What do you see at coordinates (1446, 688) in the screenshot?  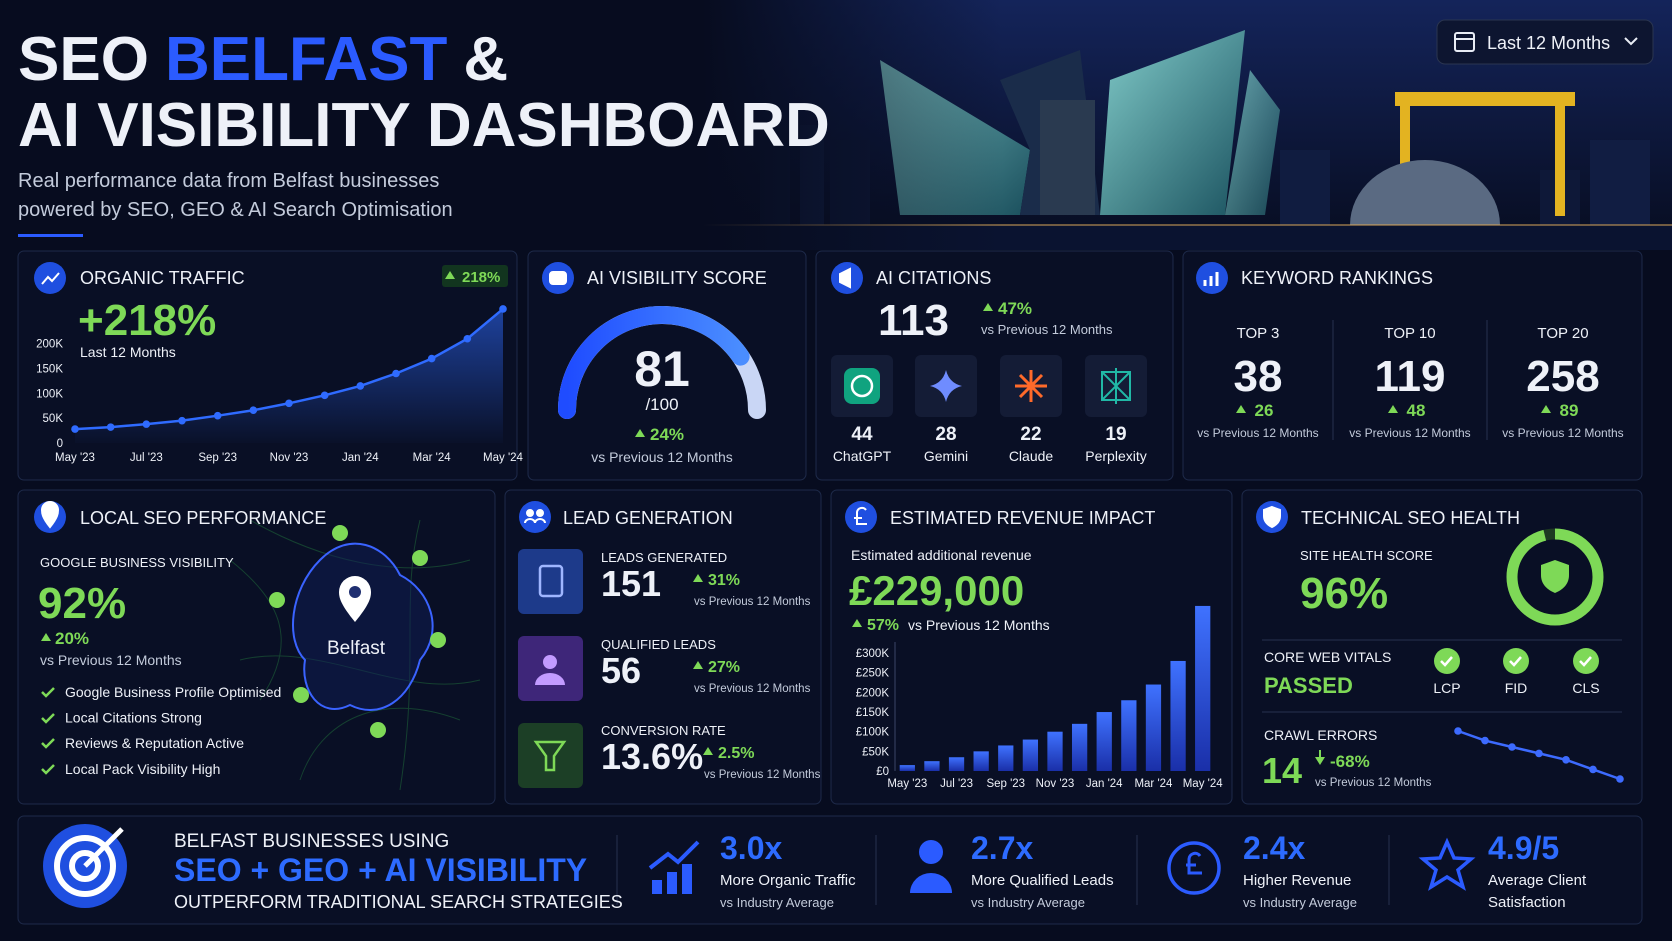 I see `label: LCP` at bounding box center [1446, 688].